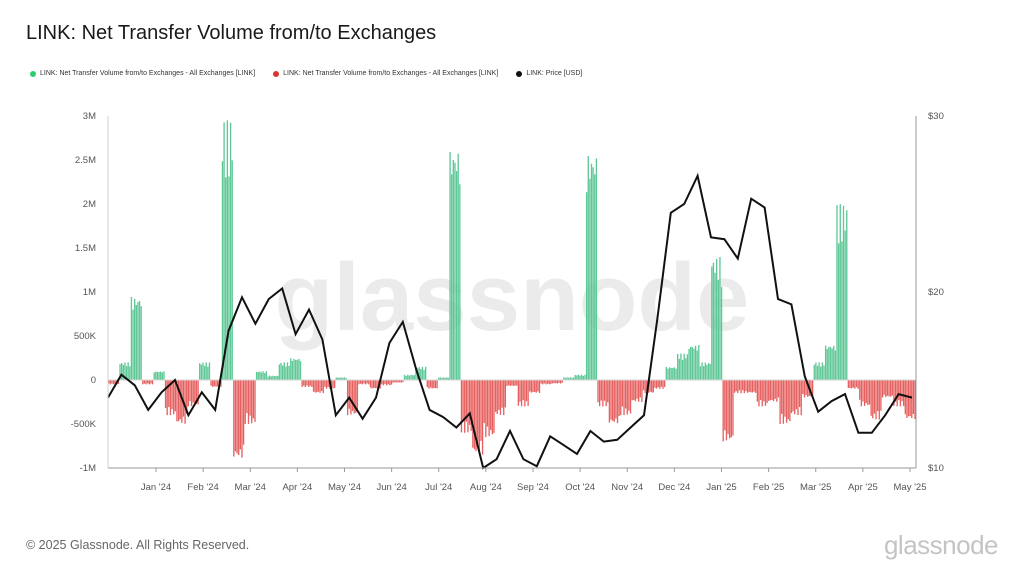 This screenshot has width=1024, height=576. What do you see at coordinates (941, 545) in the screenshot?
I see `brand-logo: glassnode` at bounding box center [941, 545].